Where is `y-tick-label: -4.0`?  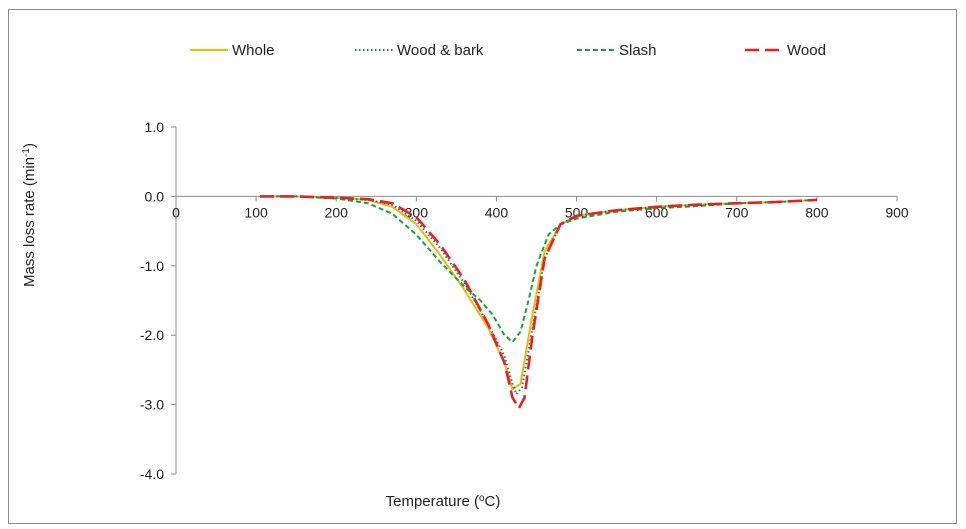
y-tick-label: -4.0 is located at coordinates (152, 474).